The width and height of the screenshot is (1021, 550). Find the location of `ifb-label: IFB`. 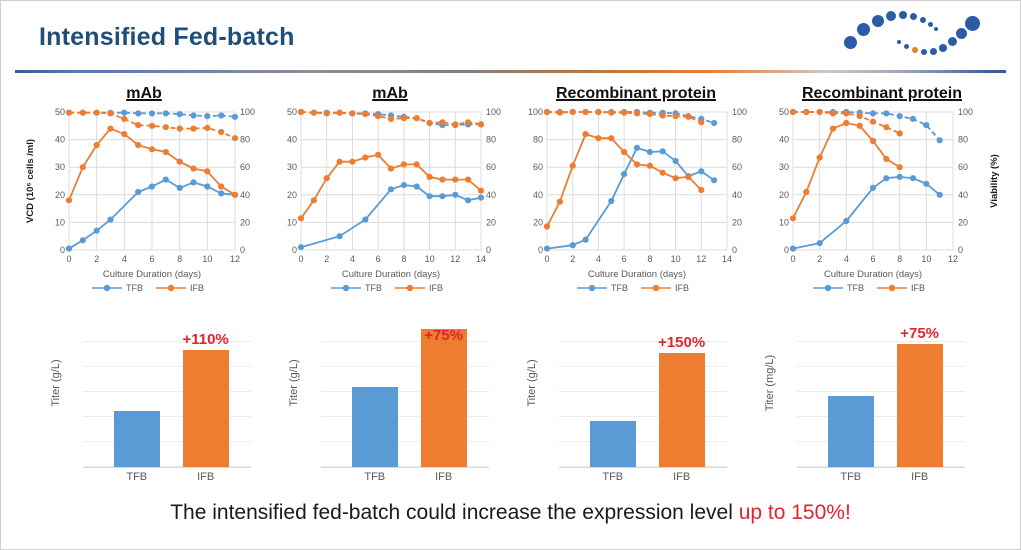

ifb-label: IFB is located at coordinates (206, 477).